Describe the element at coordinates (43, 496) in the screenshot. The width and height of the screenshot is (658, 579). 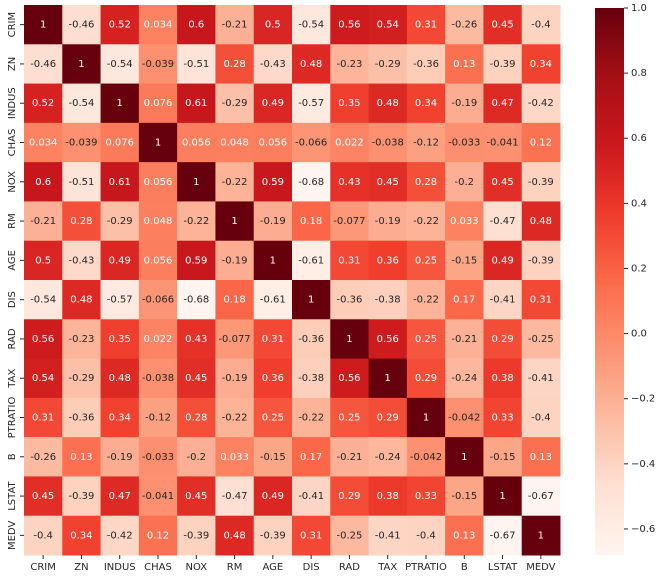
I see `cell-label: 0.45` at that location.